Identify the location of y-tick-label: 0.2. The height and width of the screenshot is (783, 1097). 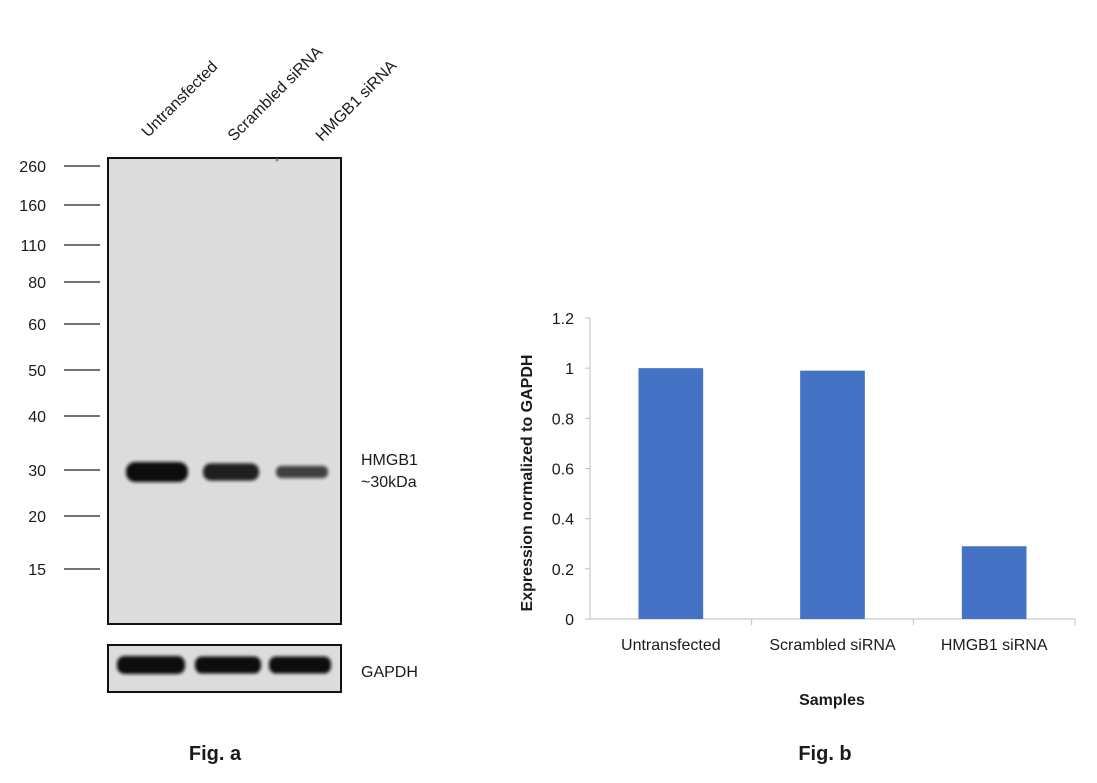
(563, 570).